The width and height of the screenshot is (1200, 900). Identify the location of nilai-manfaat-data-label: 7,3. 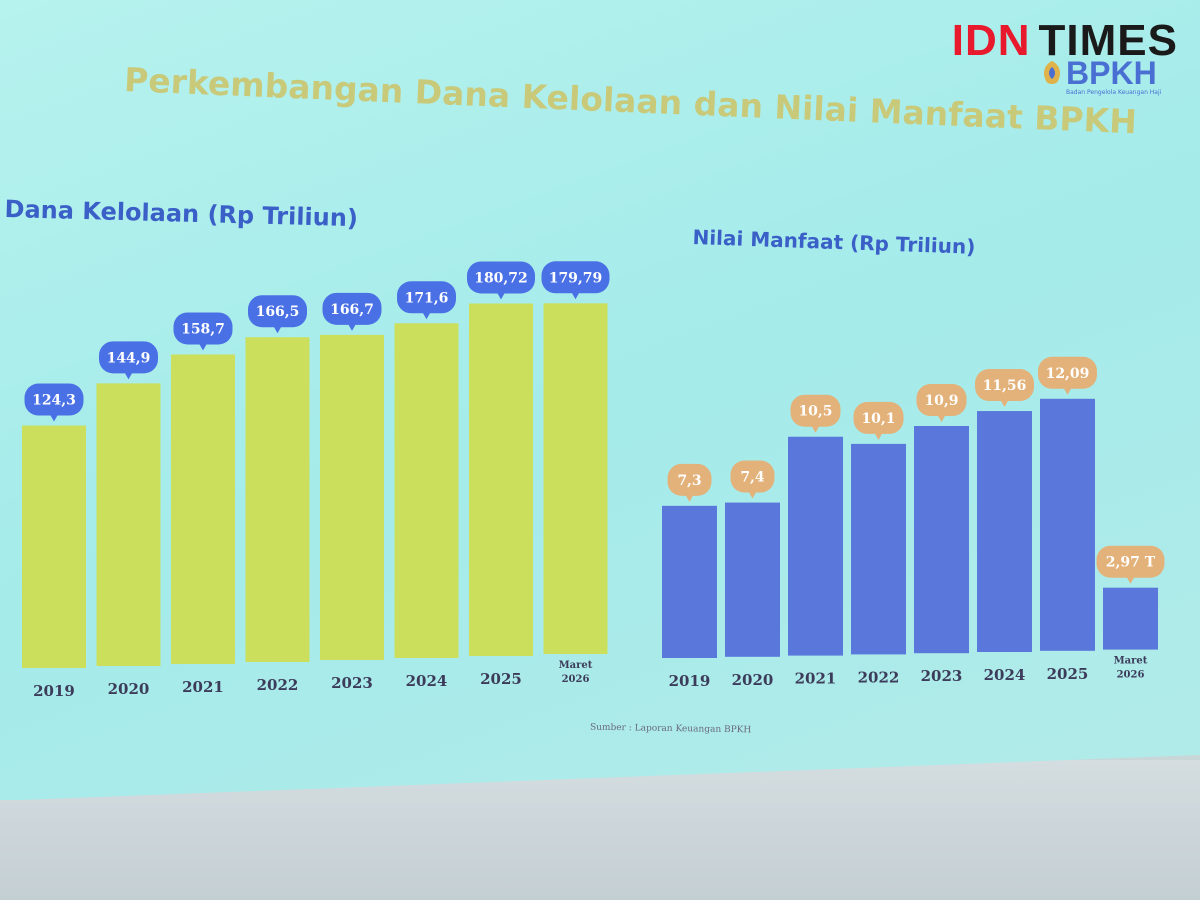
(689, 481).